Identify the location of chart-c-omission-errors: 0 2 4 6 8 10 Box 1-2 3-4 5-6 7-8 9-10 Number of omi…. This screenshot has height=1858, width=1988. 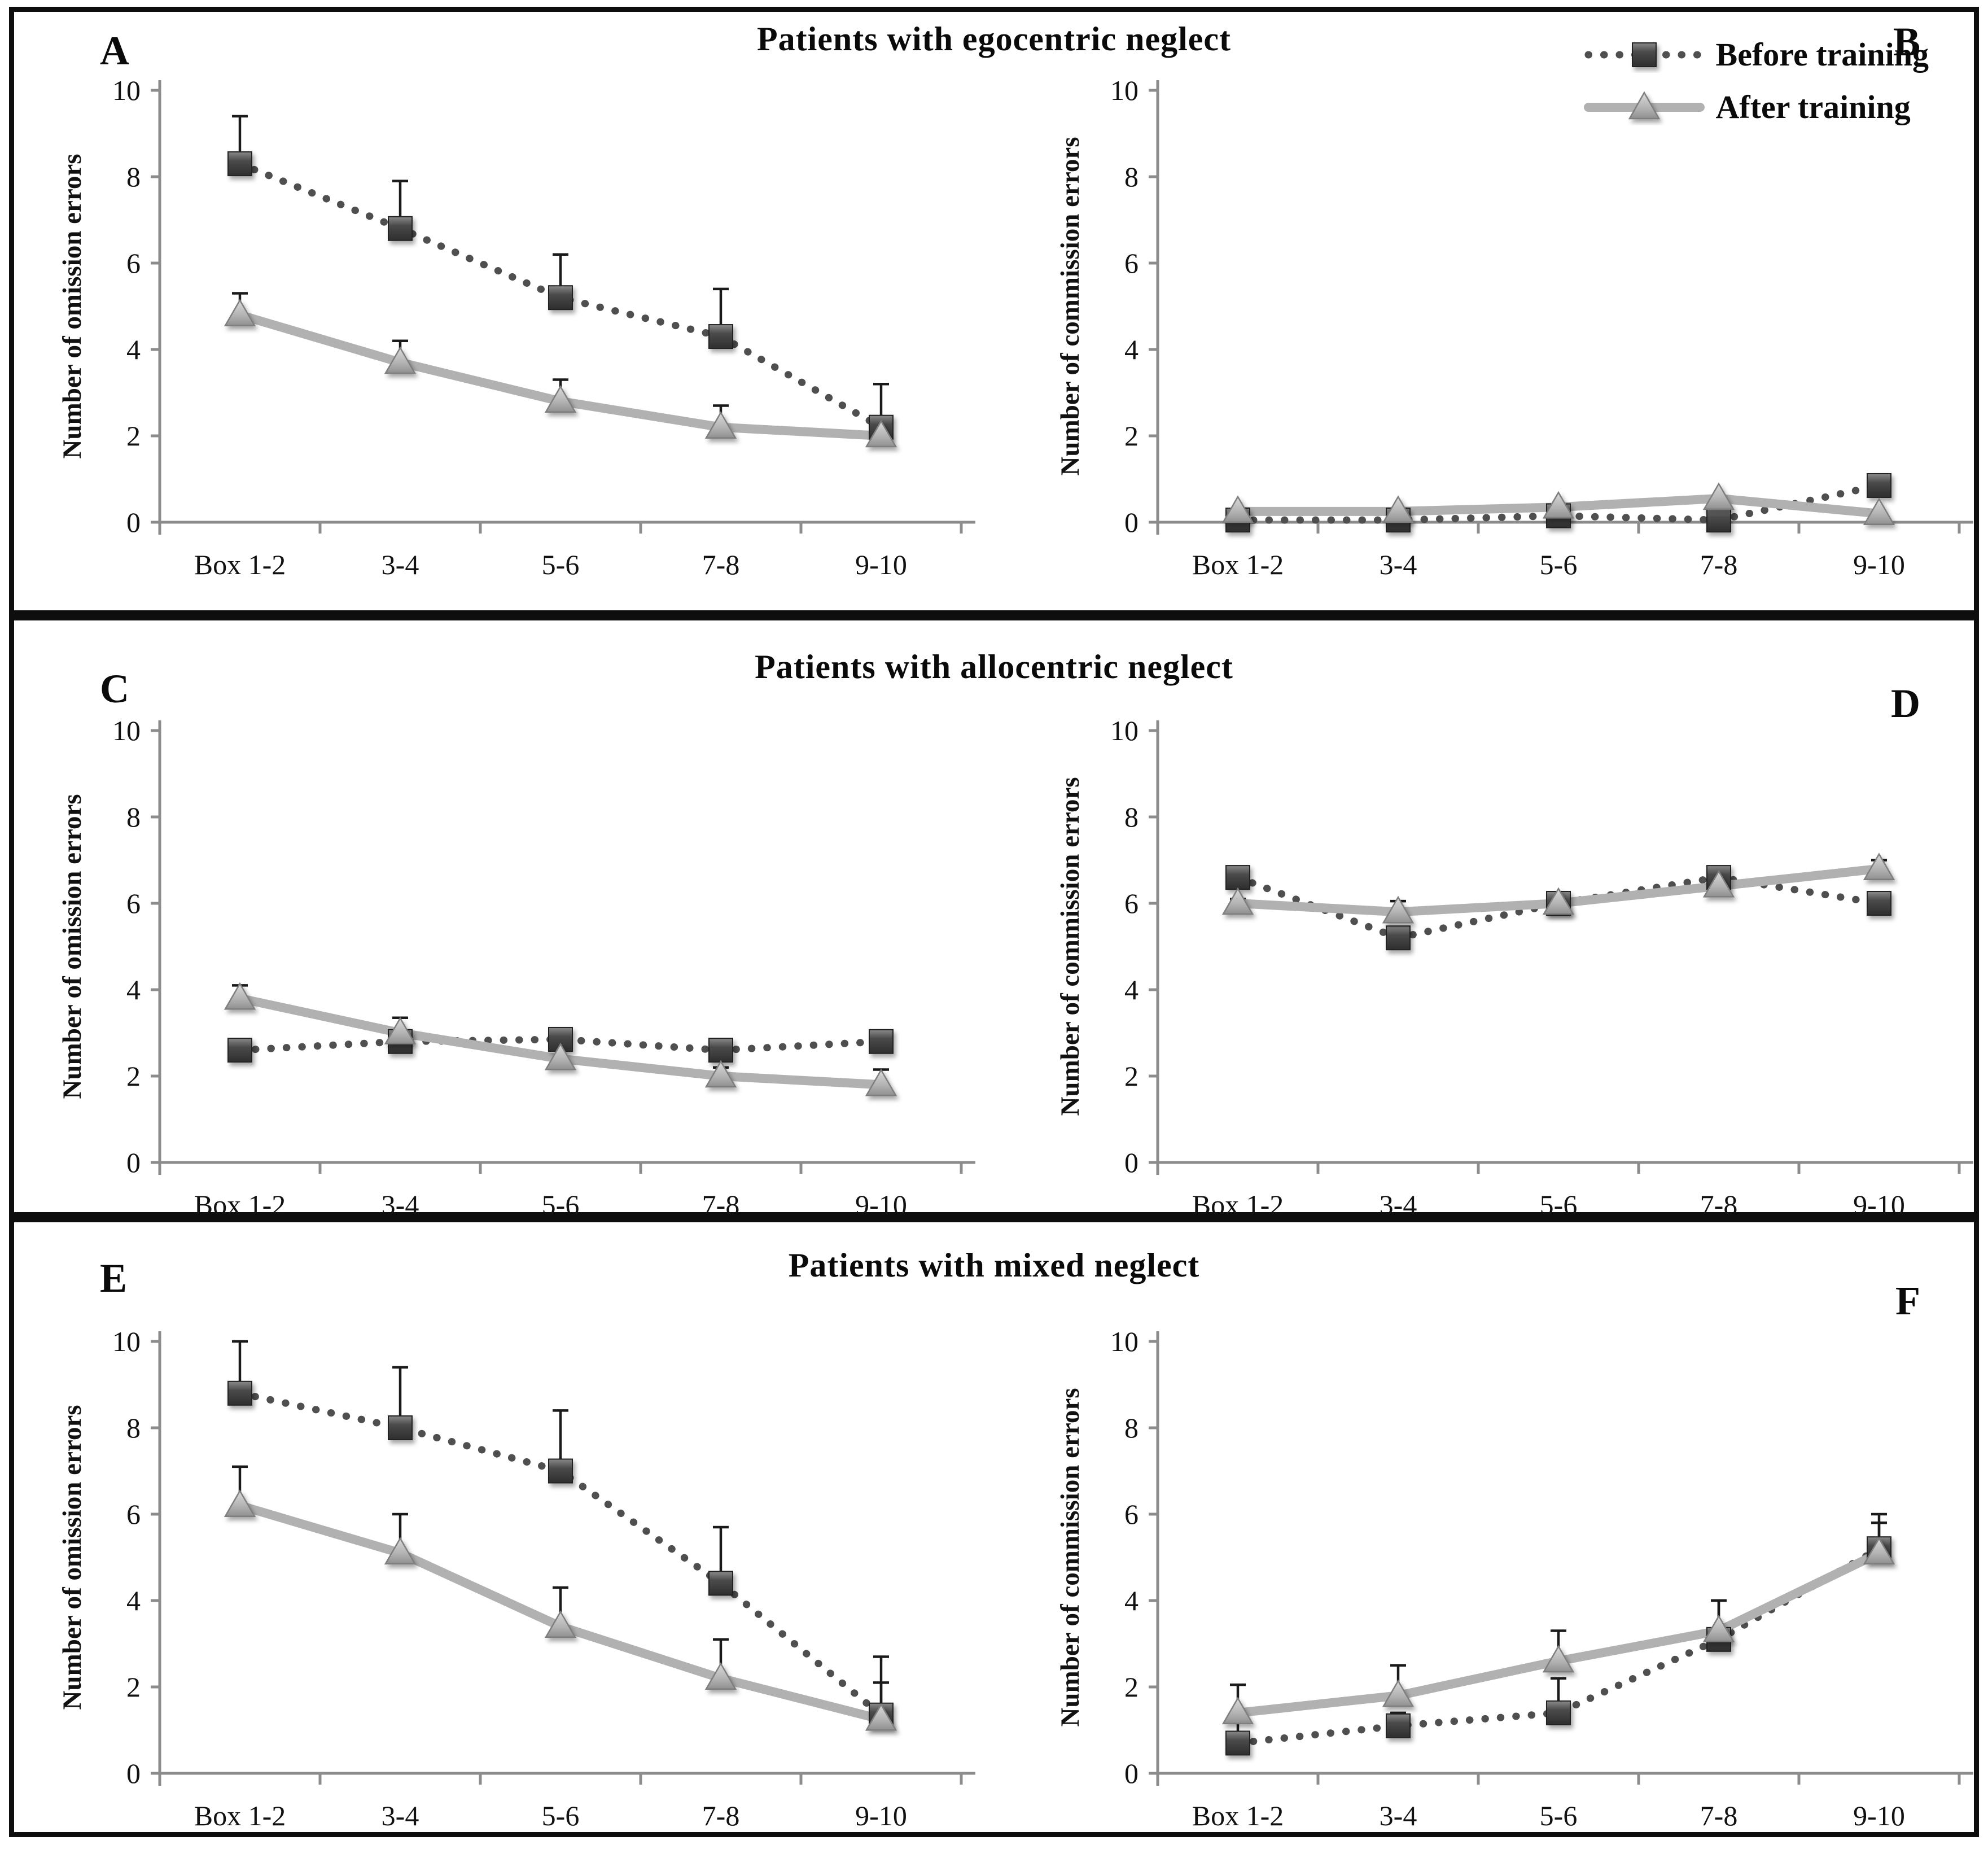
(516, 968).